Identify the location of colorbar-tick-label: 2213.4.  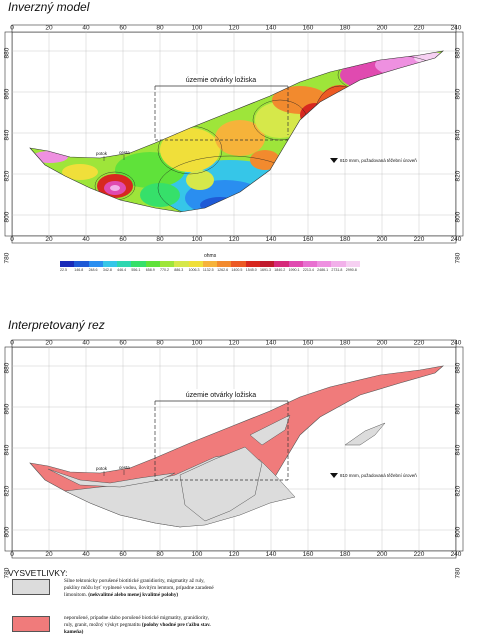
(308, 270).